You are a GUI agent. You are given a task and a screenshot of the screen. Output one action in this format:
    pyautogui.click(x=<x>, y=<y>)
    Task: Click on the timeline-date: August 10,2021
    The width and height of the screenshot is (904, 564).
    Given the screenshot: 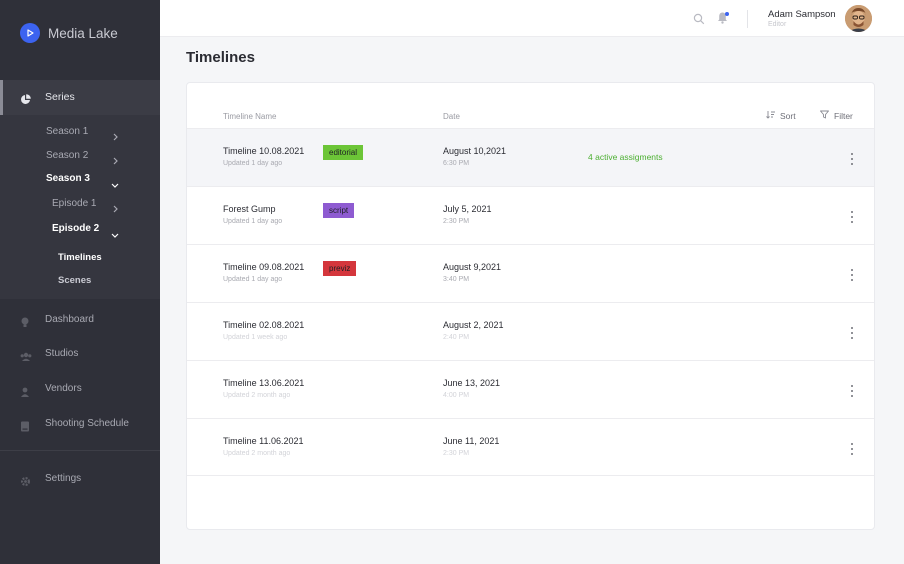 What is the action you would take?
    pyautogui.click(x=475, y=151)
    